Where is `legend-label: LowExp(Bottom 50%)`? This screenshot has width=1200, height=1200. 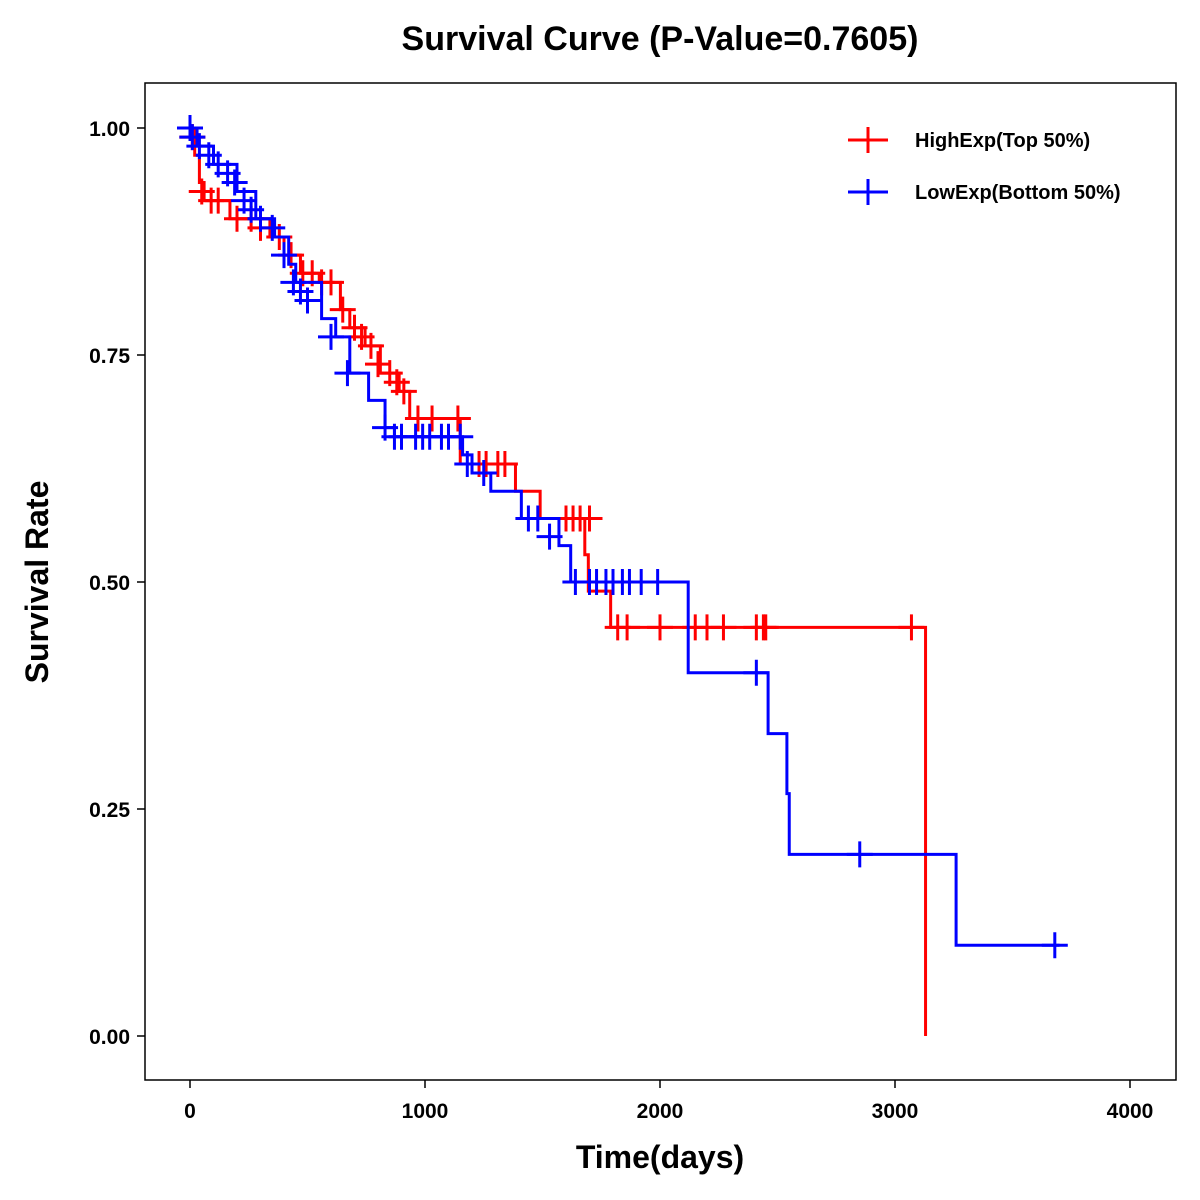 legend-label: LowExp(Bottom 50%) is located at coordinates (1018, 193).